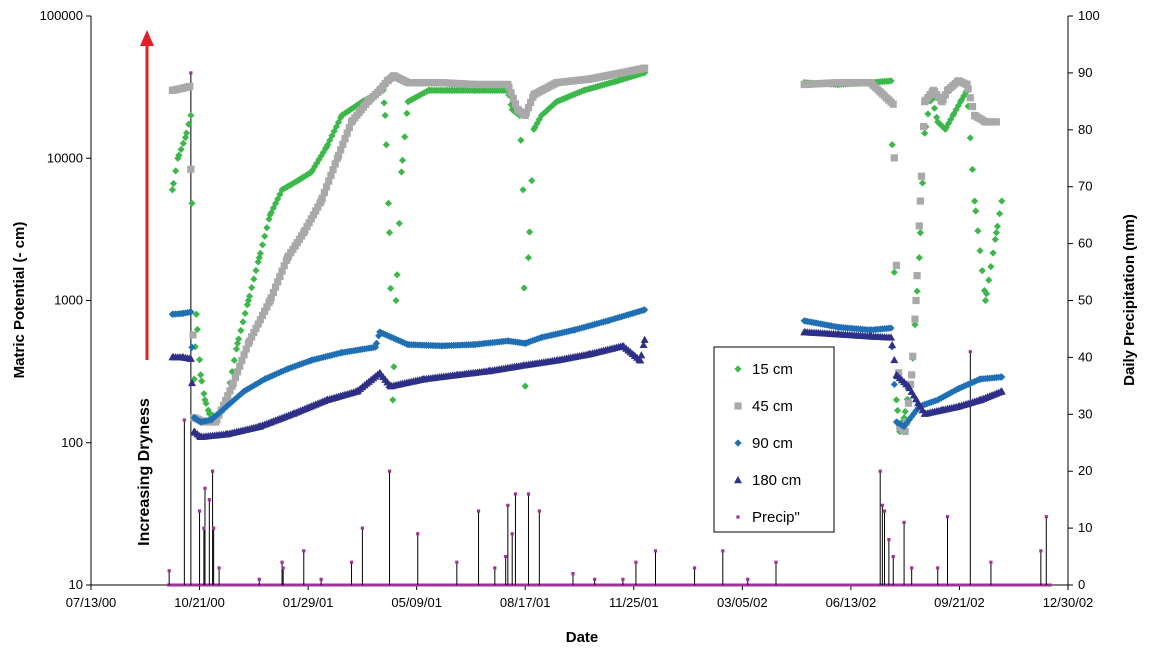 The width and height of the screenshot is (1149, 652). I want to click on legend-box, so click(774, 439).